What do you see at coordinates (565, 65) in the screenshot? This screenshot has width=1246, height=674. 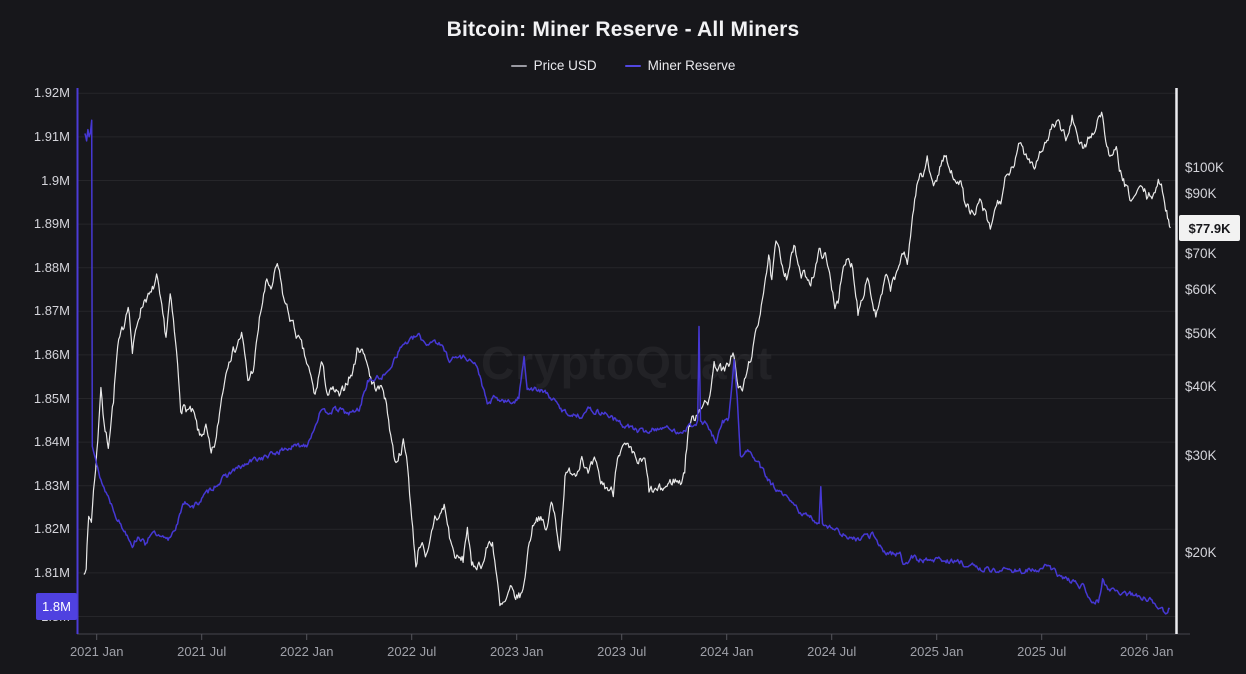 I see `legend-label-price-usd: Price USD` at bounding box center [565, 65].